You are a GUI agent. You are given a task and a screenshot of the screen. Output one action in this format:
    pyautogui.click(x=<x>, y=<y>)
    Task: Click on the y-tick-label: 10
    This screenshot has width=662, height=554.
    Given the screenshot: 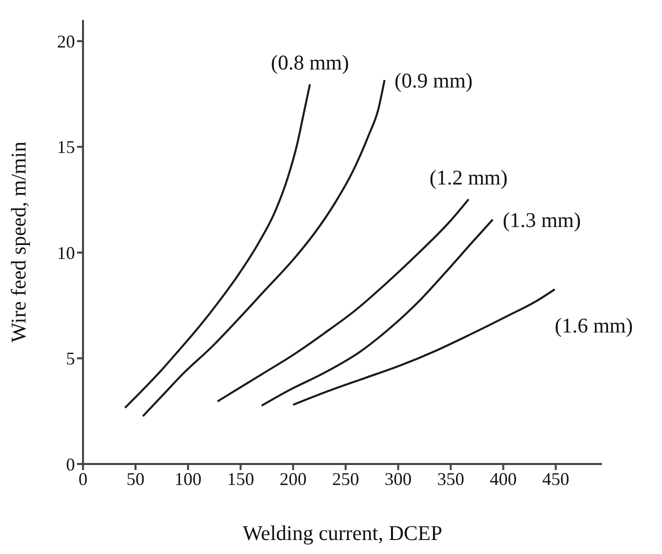 What is the action you would take?
    pyautogui.click(x=66, y=252)
    